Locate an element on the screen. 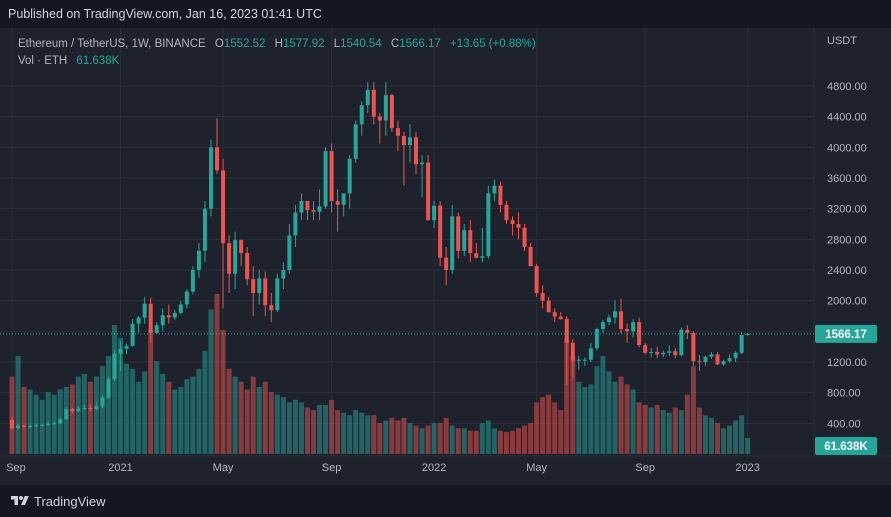 This screenshot has width=891, height=517. y-tick-label: 2800.00 is located at coordinates (847, 240).